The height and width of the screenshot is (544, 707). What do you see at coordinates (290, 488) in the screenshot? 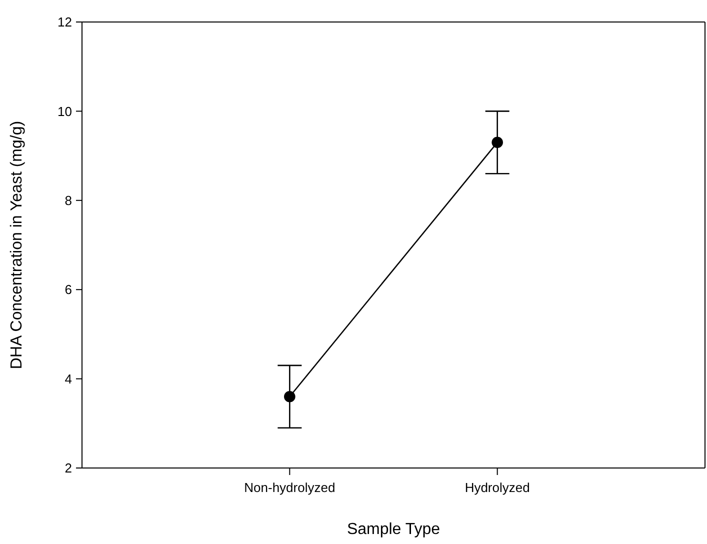
I see `x-tick-label: Non-hydrolyzed` at bounding box center [290, 488].